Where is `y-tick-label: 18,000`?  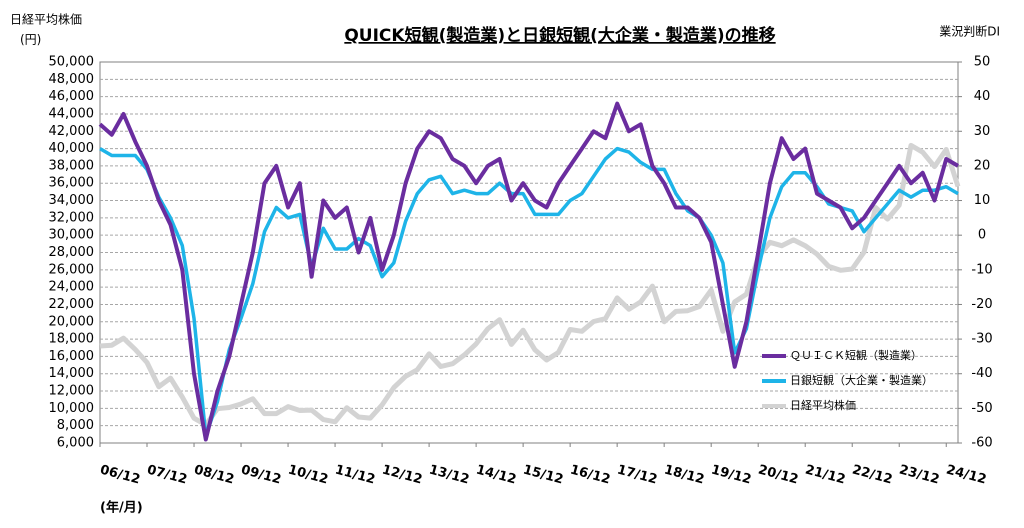 y-tick-label: 18,000 is located at coordinates (72, 339).